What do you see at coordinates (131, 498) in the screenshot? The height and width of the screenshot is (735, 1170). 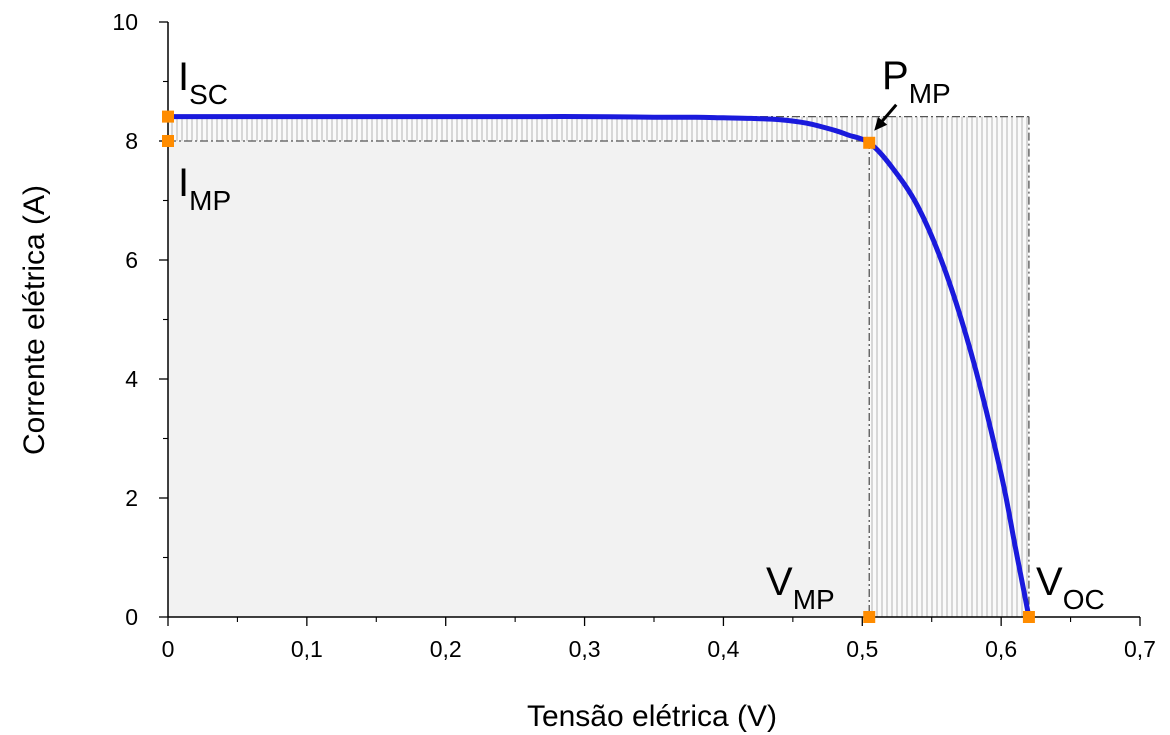 I see `y-tick-label: 2` at bounding box center [131, 498].